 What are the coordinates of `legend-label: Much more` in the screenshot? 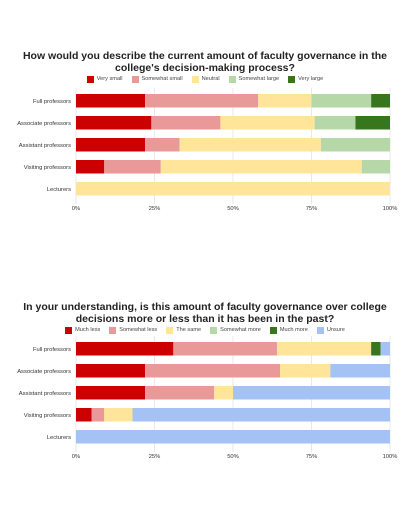 It's located at (293, 330).